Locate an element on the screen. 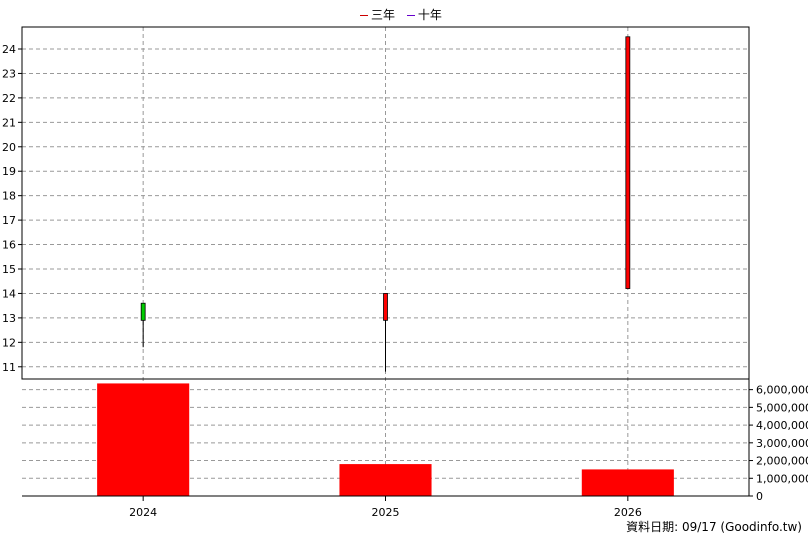 This screenshot has height=540, width=808. price-tick-label: 16 is located at coordinates (9, 245).